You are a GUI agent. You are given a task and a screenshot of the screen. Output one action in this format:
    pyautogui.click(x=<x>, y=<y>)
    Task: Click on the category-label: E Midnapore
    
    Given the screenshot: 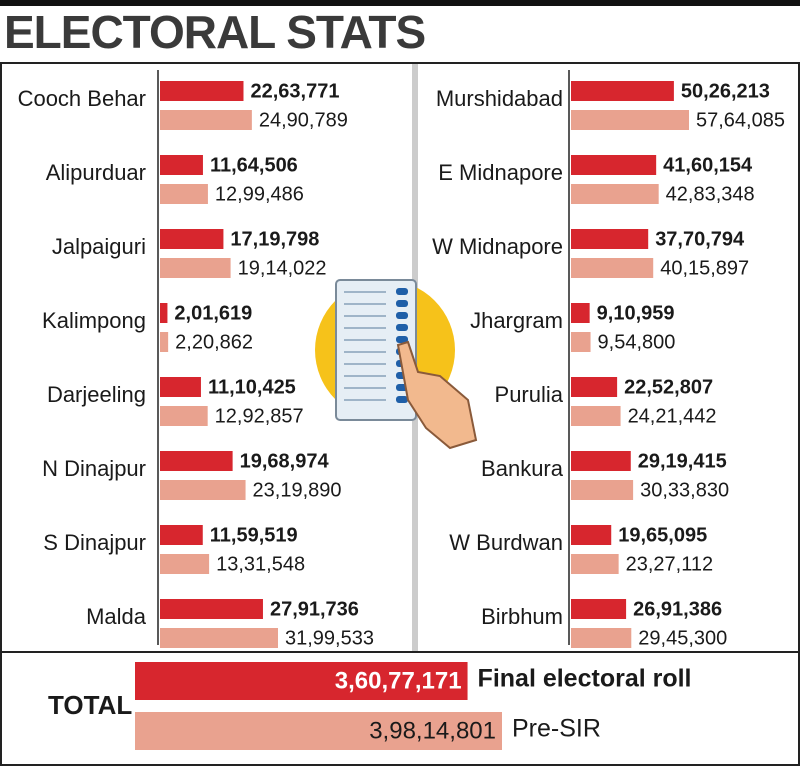 What is the action you would take?
    pyautogui.click(x=500, y=172)
    